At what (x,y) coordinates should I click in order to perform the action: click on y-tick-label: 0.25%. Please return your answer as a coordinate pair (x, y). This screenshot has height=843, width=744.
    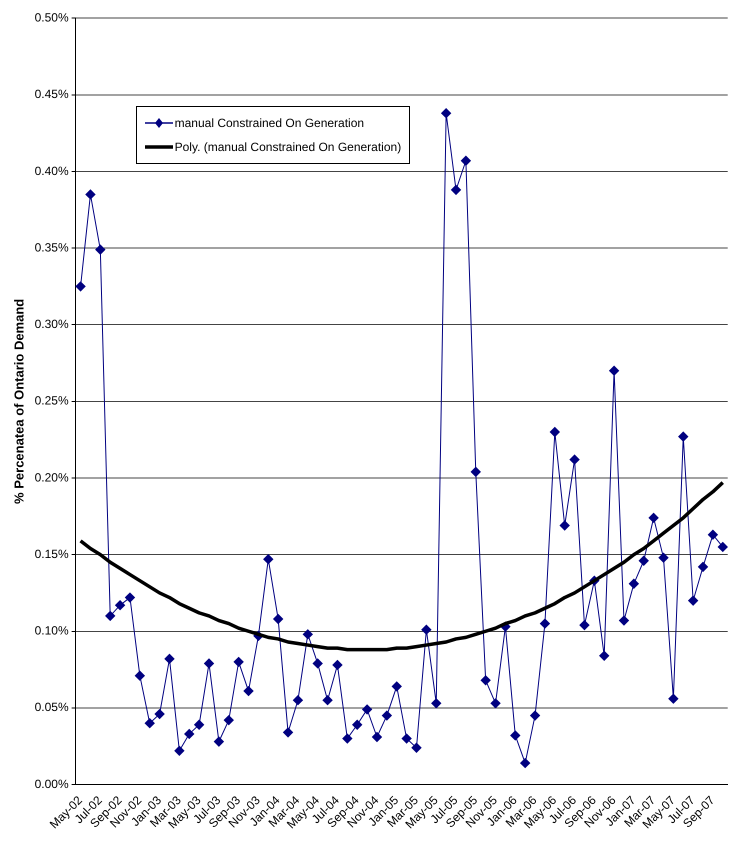
    Looking at the image, I should click on (51, 401).